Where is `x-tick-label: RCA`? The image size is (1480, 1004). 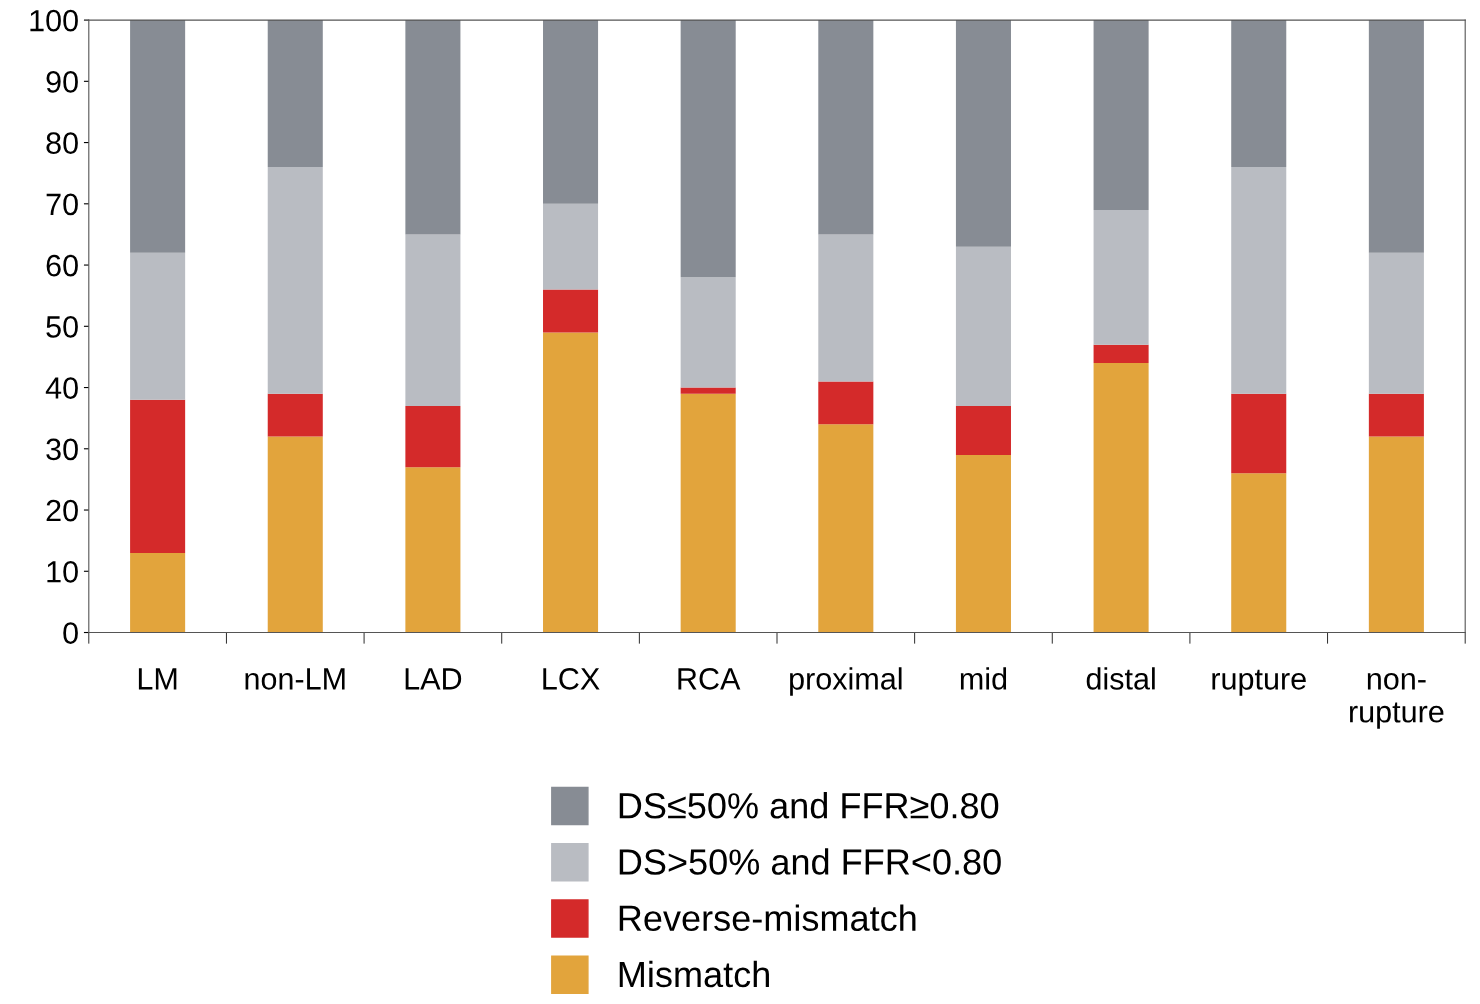 x-tick-label: RCA is located at coordinates (709, 679).